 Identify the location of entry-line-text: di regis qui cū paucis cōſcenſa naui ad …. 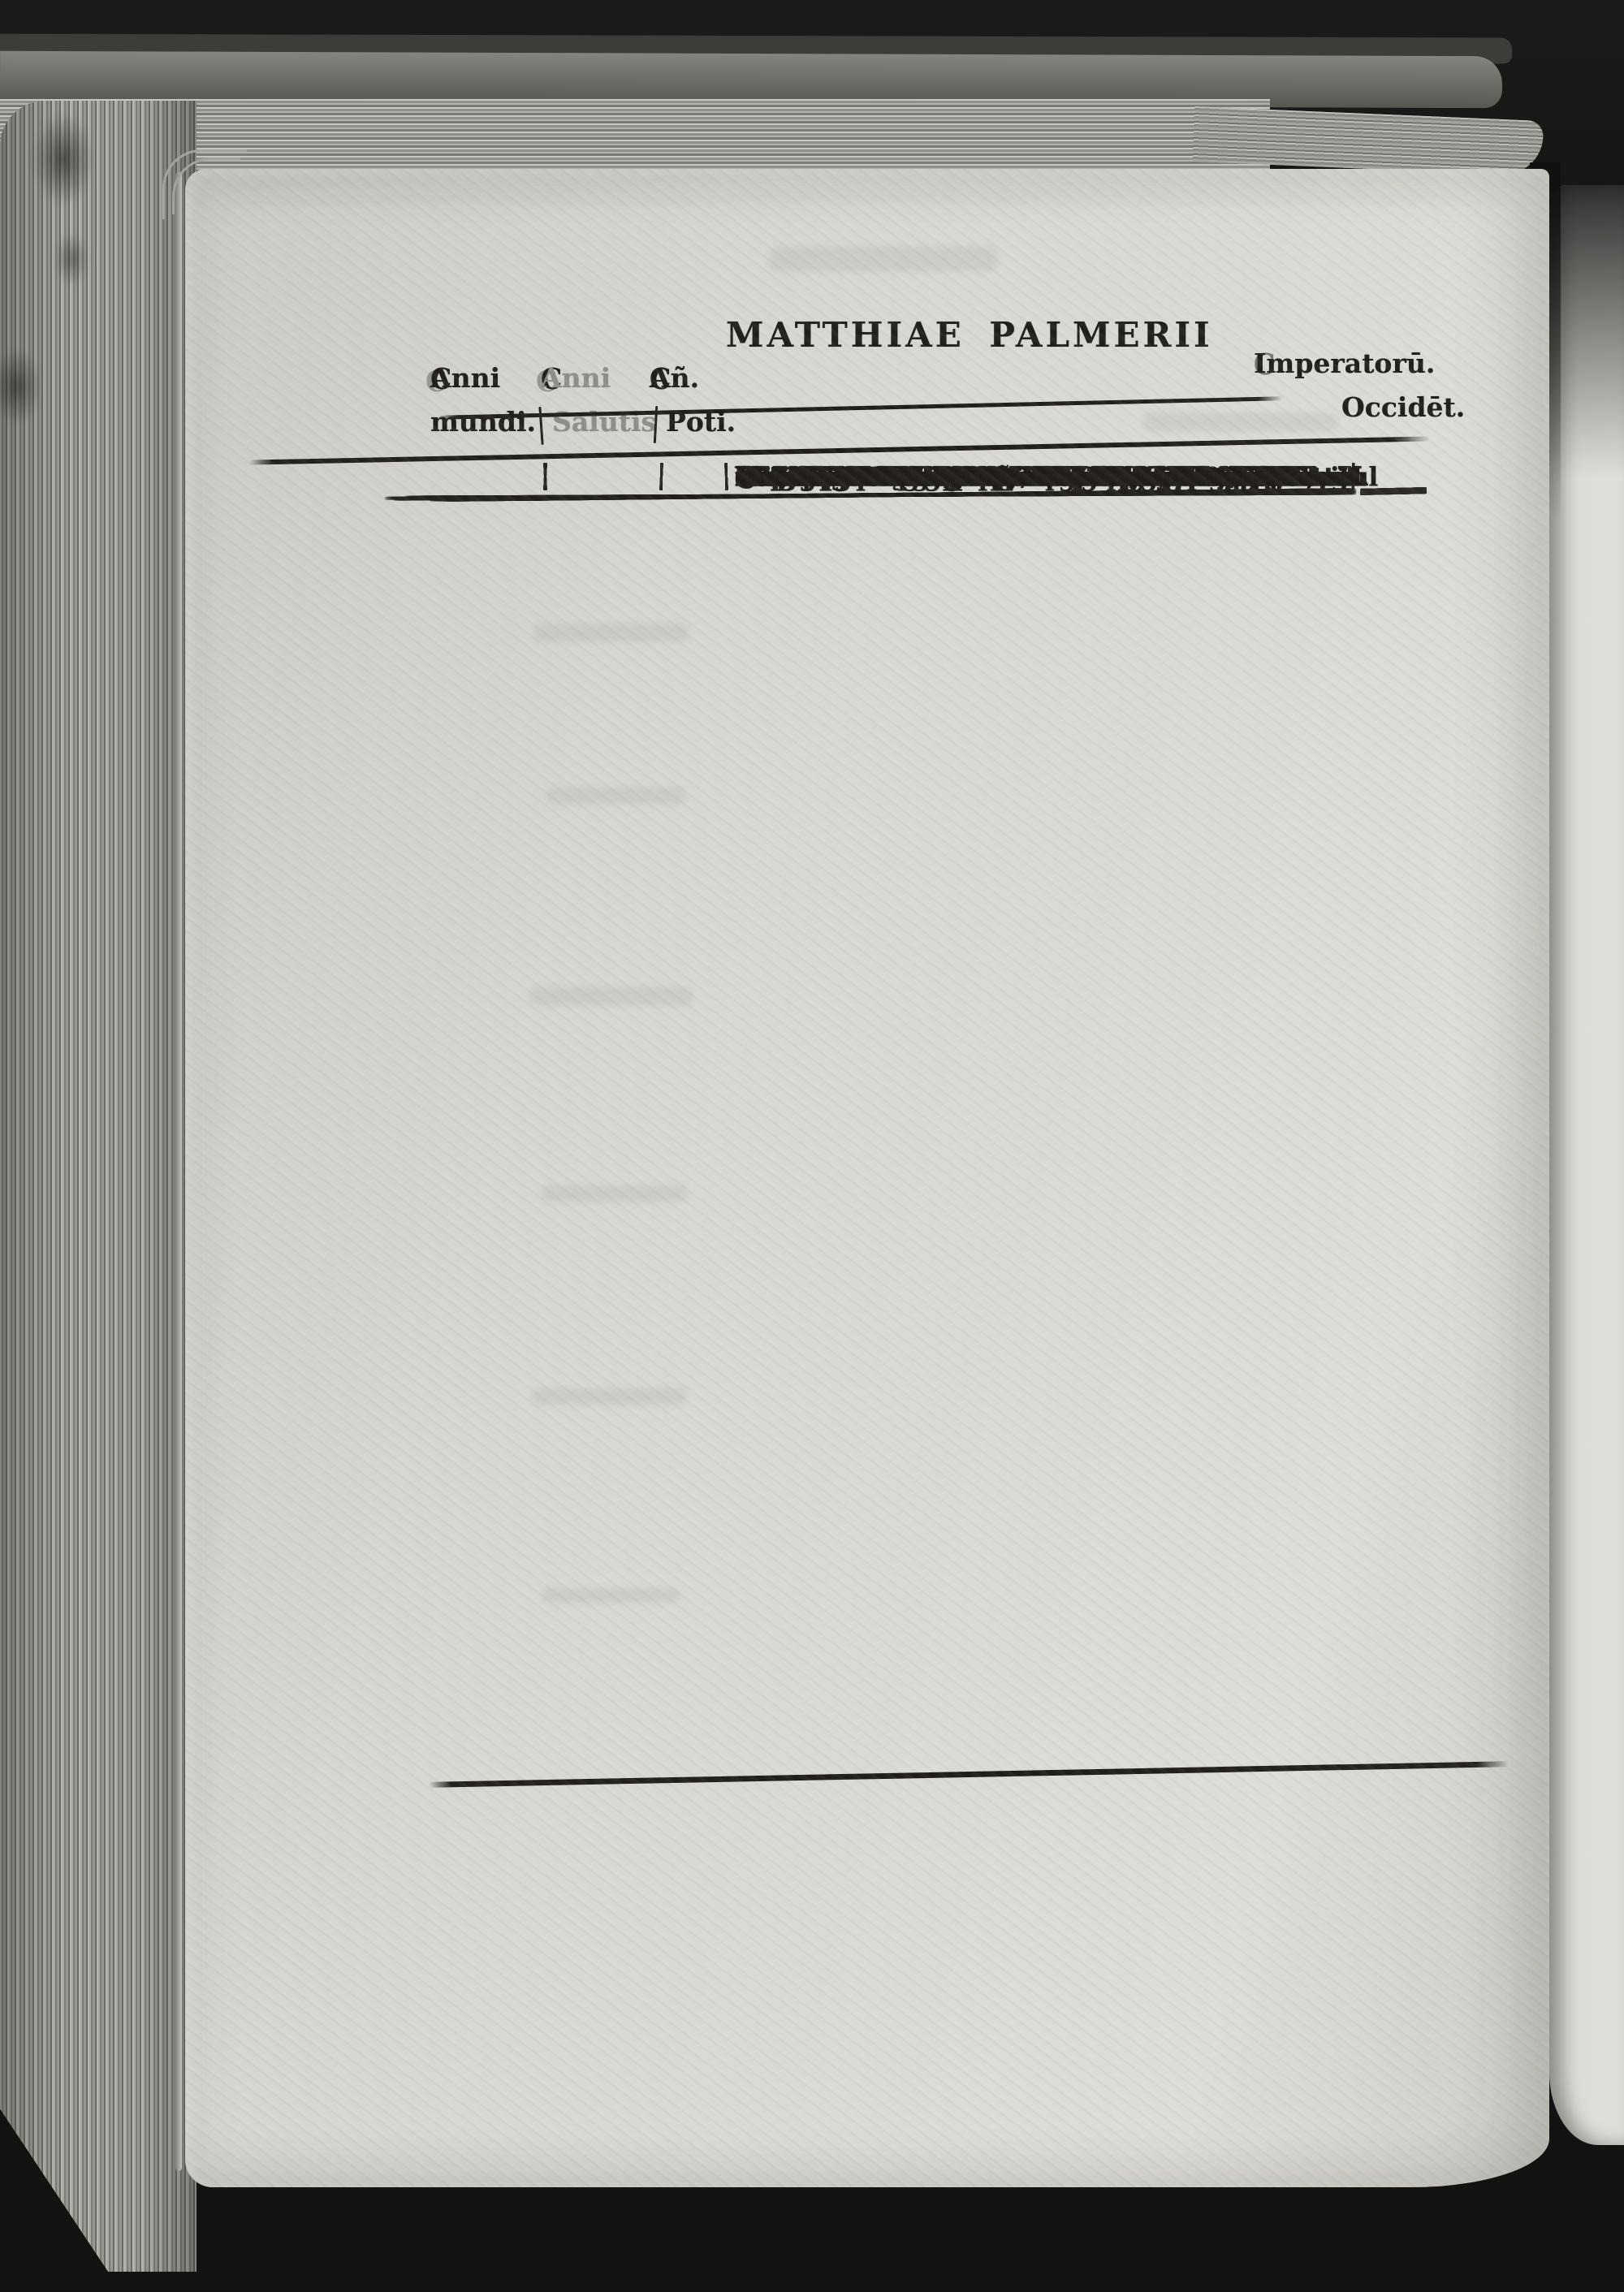
(1051, 477).